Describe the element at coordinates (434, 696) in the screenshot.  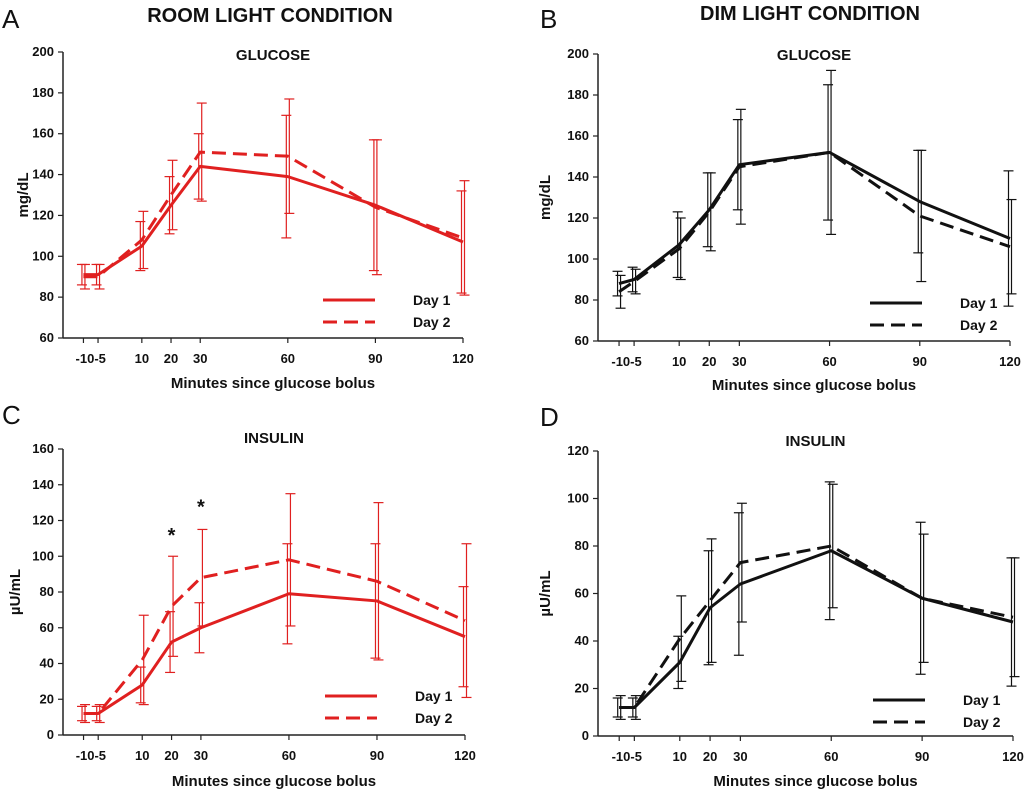
I see `panel-c-legend-label-1: Day 1` at that location.